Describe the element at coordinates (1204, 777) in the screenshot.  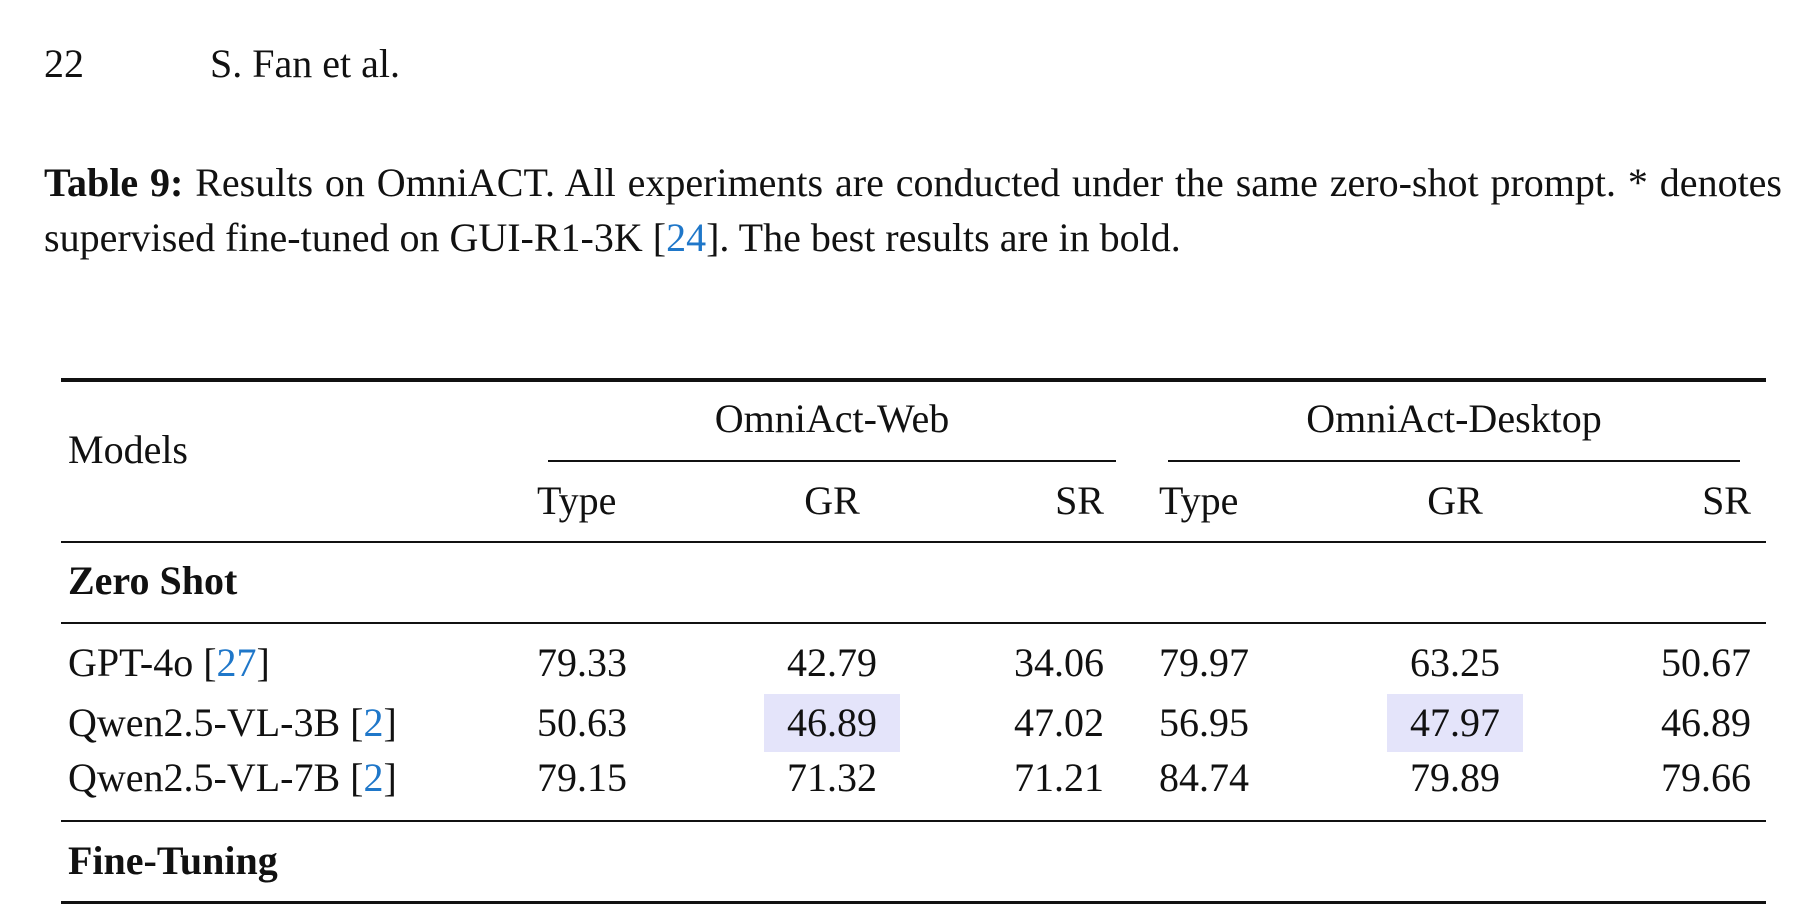
I see `cell-value: 84.74` at that location.